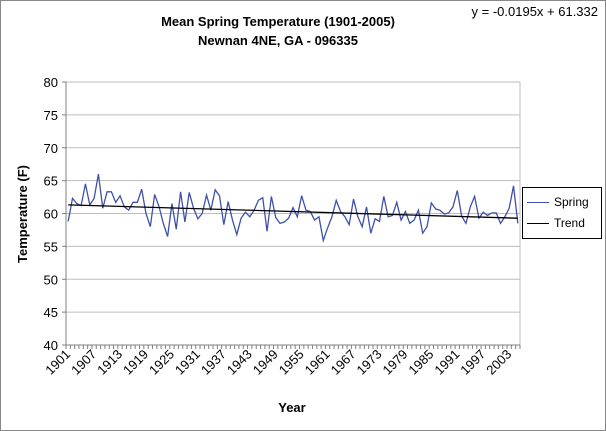  I want to click on x-tick-label: 1907, so click(83, 362).